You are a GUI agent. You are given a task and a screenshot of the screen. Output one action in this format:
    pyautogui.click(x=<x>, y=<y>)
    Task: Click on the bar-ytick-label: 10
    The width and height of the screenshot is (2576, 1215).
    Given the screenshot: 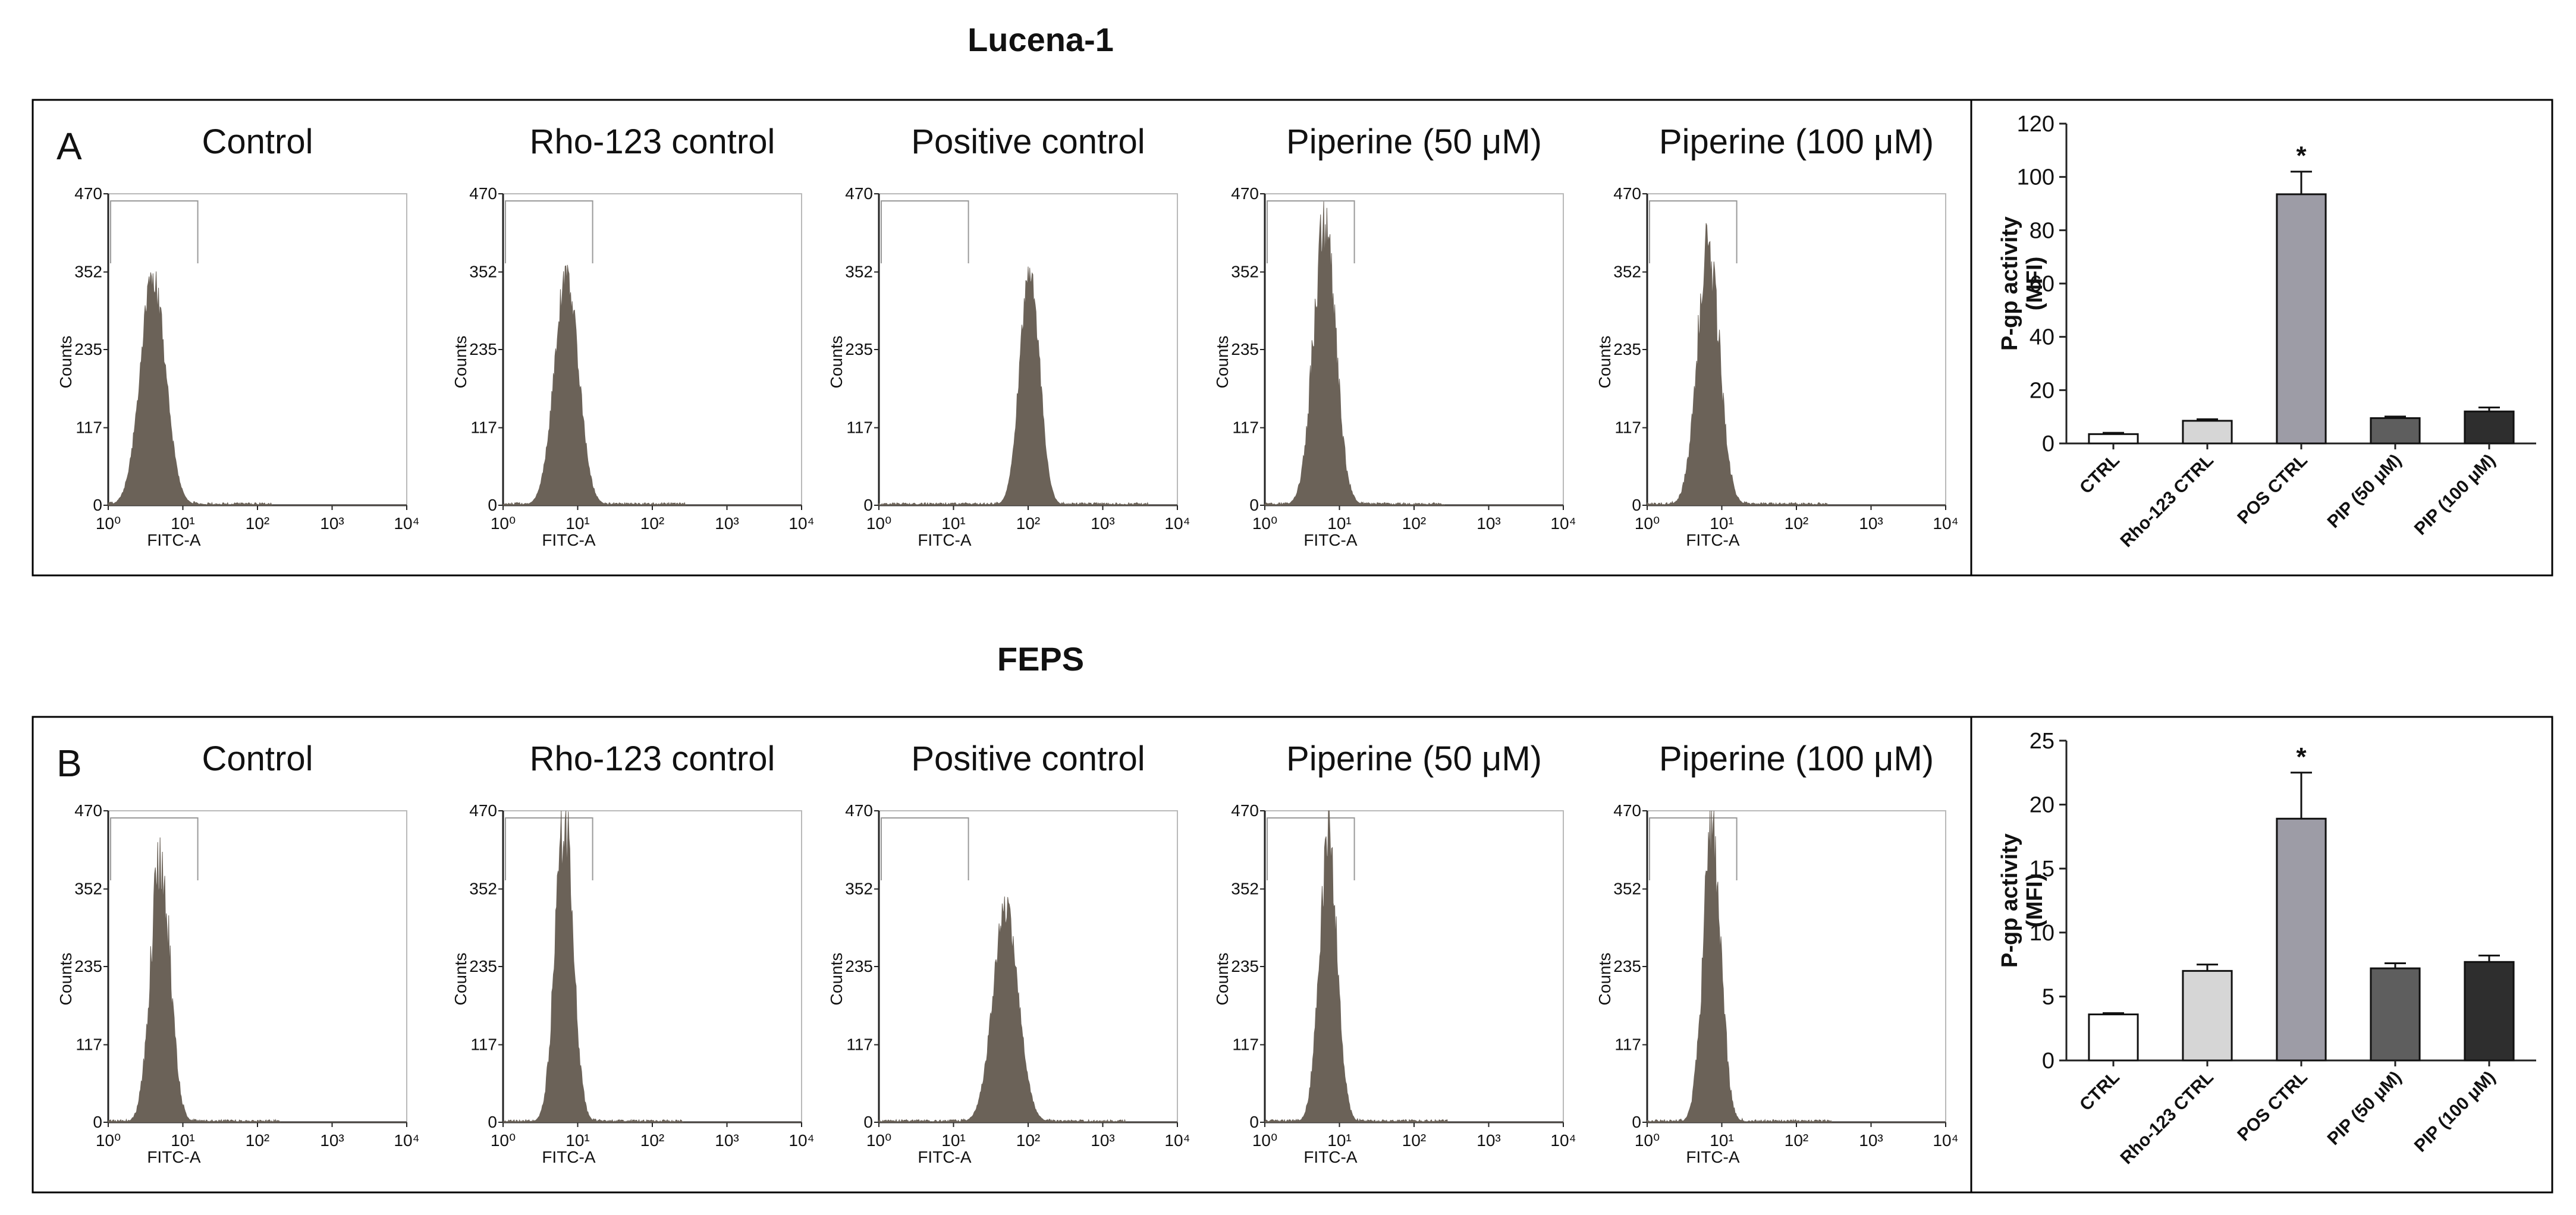 What is the action you would take?
    pyautogui.click(x=2042, y=933)
    